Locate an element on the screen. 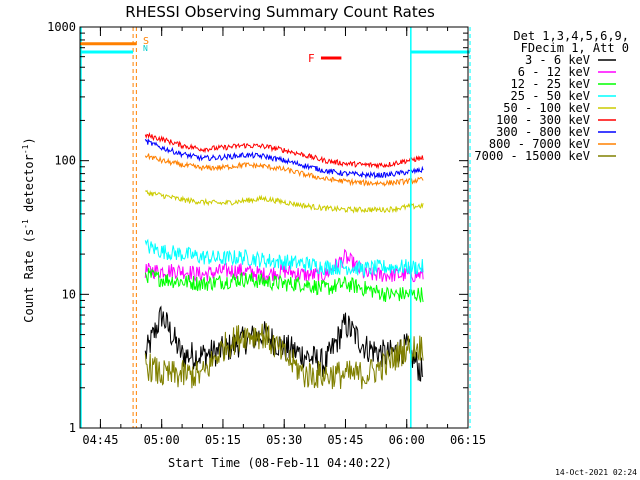  night-label: N is located at coordinates (145, 48).